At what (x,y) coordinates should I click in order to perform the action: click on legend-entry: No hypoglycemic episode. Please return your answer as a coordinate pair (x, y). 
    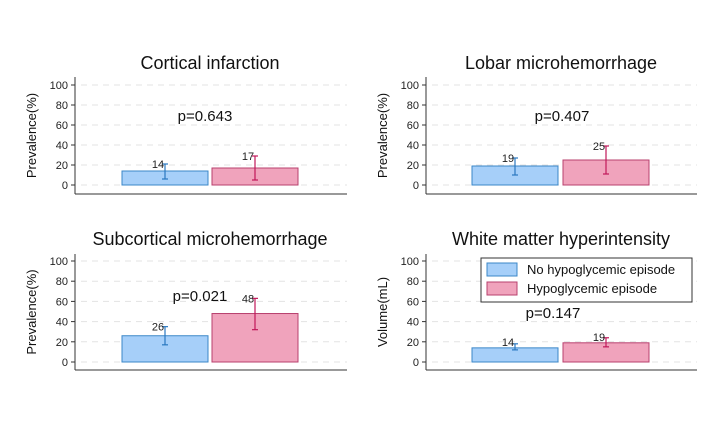
    Looking at the image, I should click on (601, 269).